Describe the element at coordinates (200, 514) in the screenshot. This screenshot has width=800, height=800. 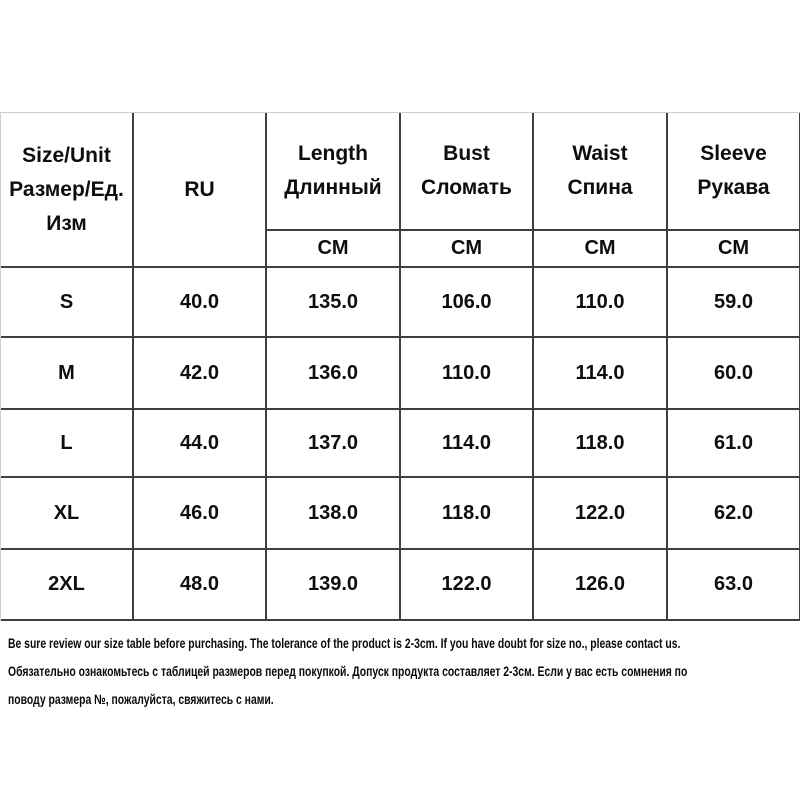
I see `ru-cell: 46.0` at that location.